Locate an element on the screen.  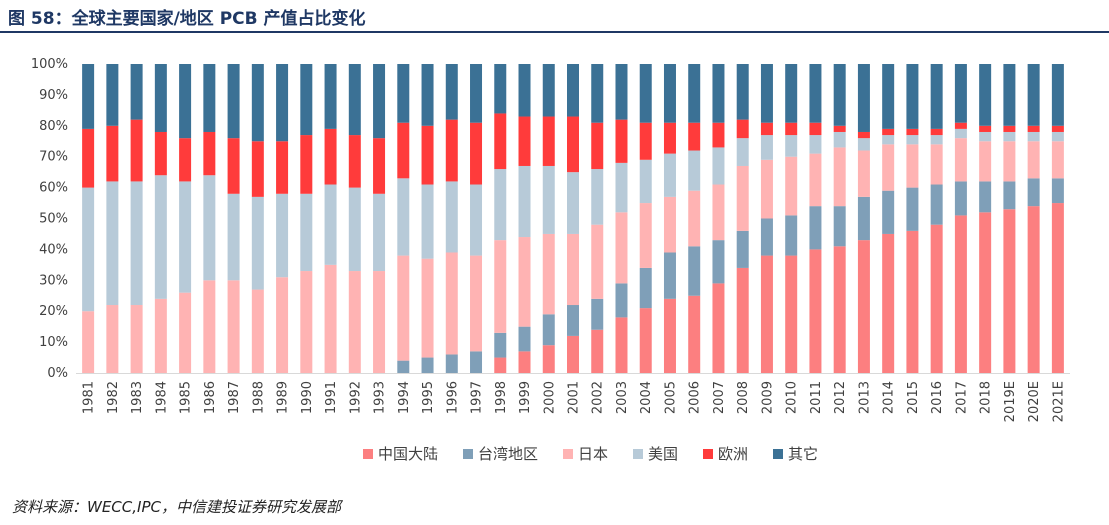
x-tick-label: 1982 is located at coordinates (113, 397).